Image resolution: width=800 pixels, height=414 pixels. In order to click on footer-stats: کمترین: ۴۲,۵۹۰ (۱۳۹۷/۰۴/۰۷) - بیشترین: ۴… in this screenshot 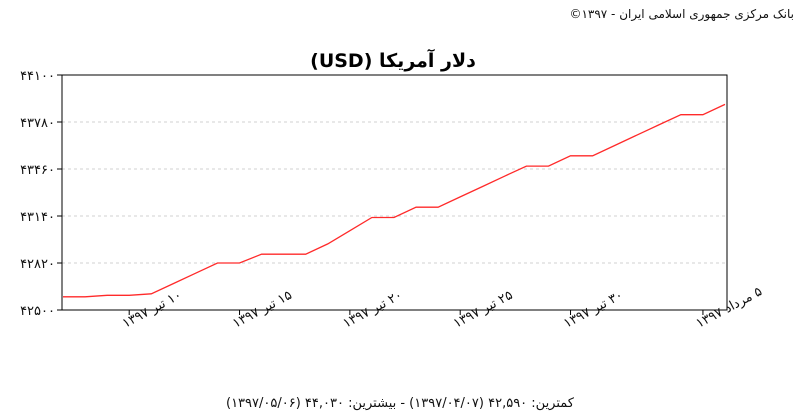, I will do `click(400, 401)`.